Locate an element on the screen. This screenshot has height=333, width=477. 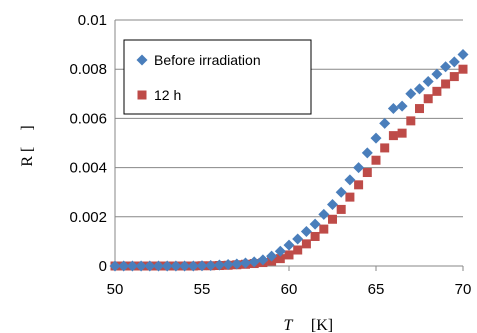
y-tick-label: 0.01 is located at coordinates (92, 20).